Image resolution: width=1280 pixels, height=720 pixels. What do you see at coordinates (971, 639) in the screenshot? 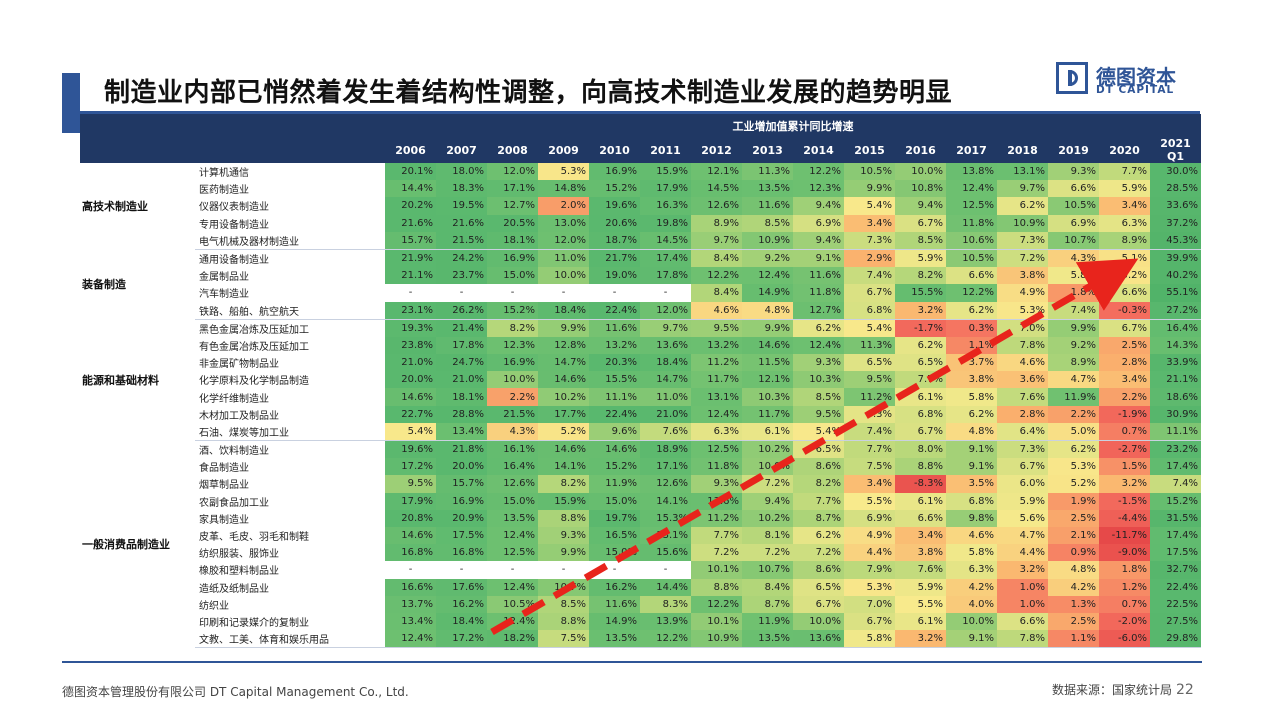
I see `data-cell: 9.1%` at bounding box center [971, 639].